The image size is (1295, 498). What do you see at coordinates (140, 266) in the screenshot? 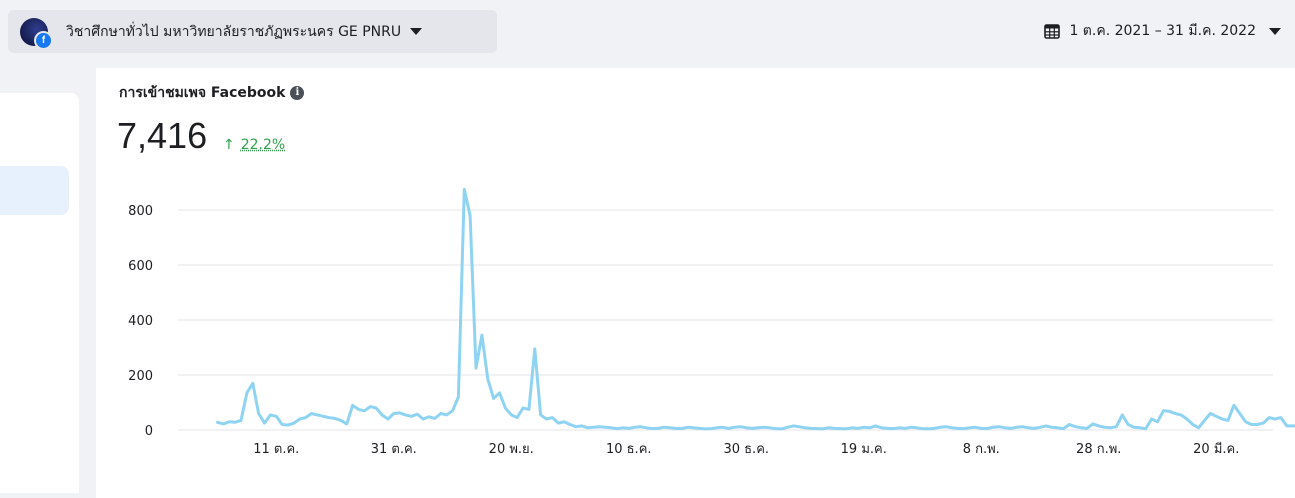
I see `y-tick-label: 600` at bounding box center [140, 266].